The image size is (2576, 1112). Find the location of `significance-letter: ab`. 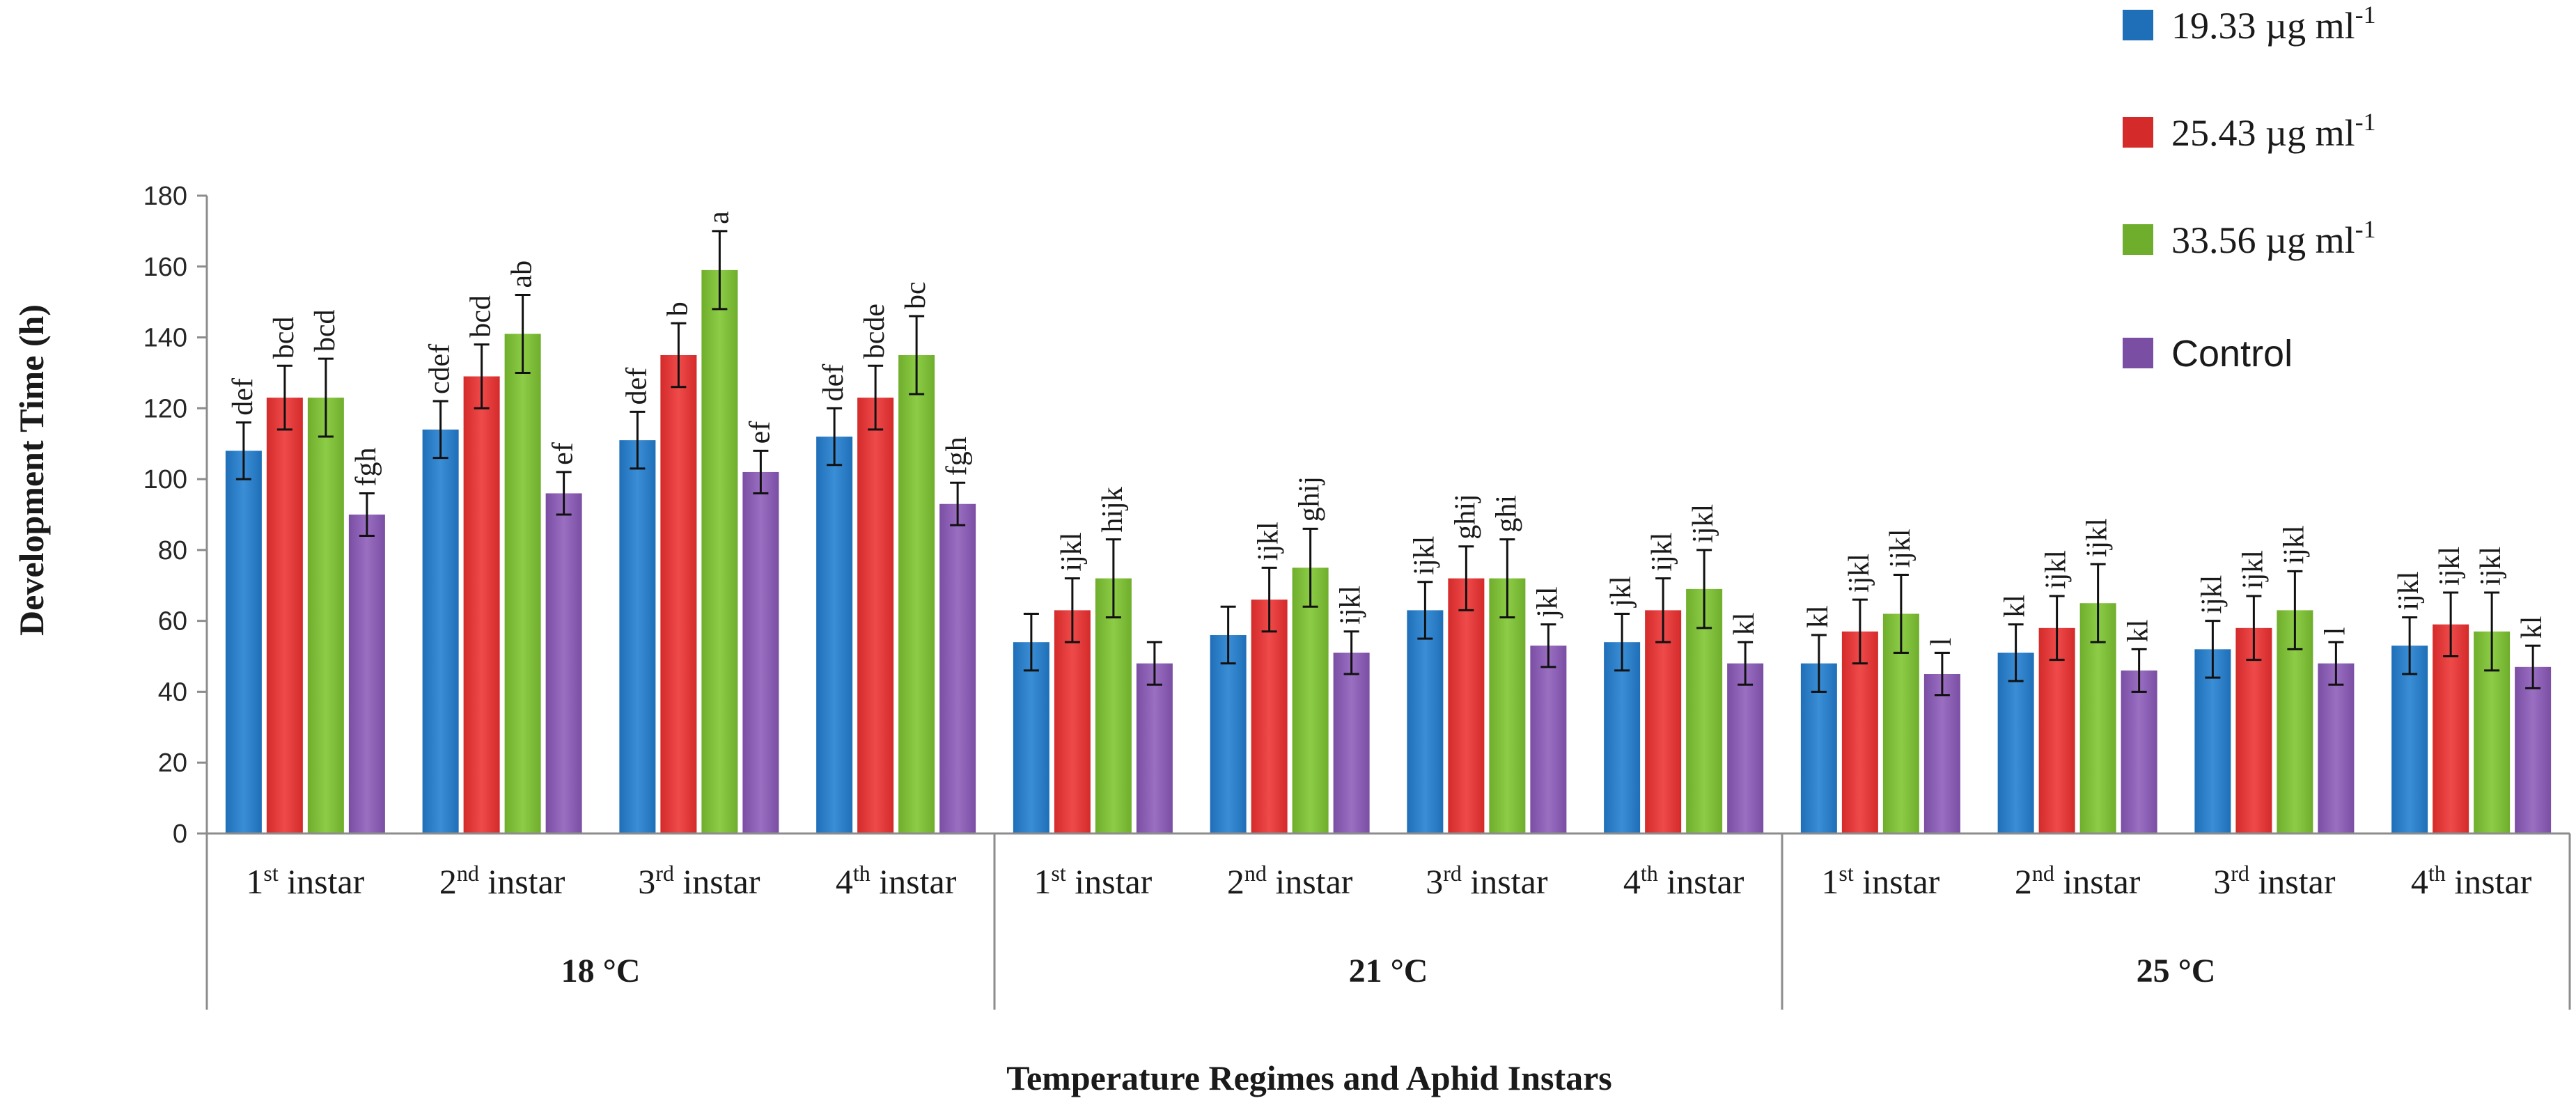

significance-letter: ab is located at coordinates (522, 274).